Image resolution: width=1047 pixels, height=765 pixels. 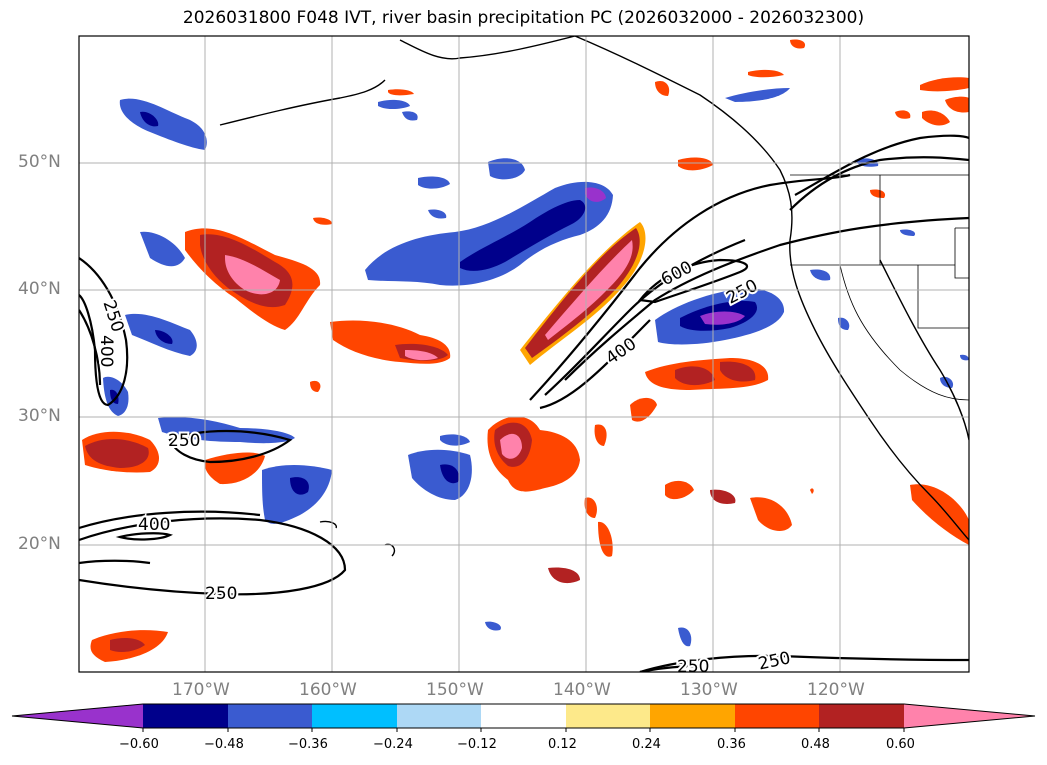 I want to click on colorbar-tick: 0.48, so click(x=815, y=744).